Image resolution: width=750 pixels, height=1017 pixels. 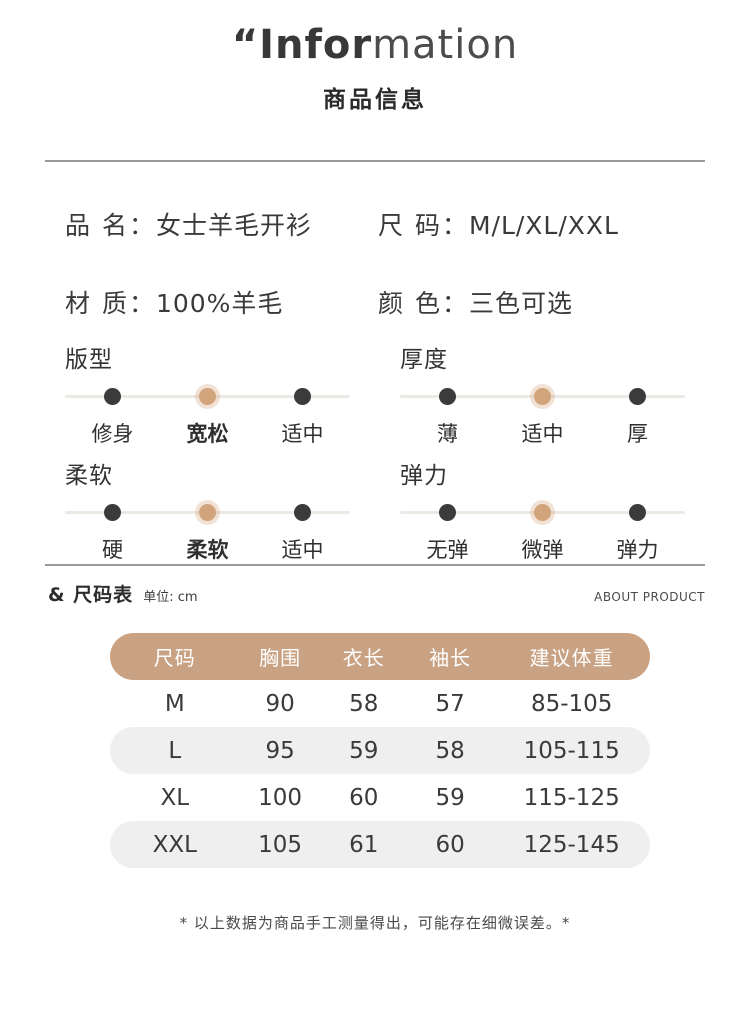 What do you see at coordinates (280, 703) in the screenshot?
I see `table-cell: 90` at bounding box center [280, 703].